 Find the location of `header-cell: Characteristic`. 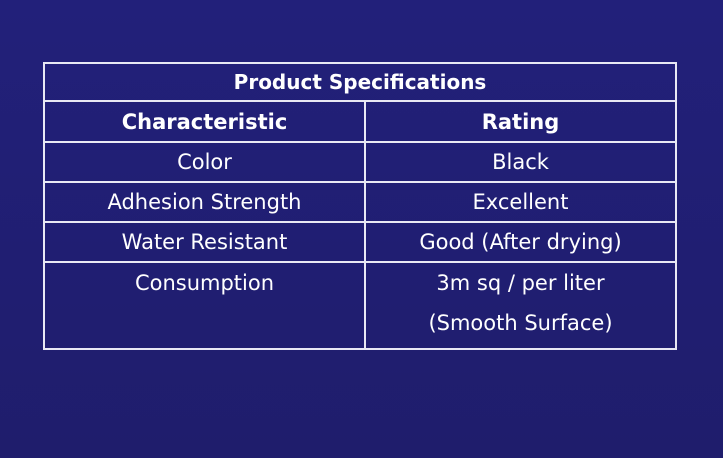

header-cell: Characteristic is located at coordinates (204, 121).